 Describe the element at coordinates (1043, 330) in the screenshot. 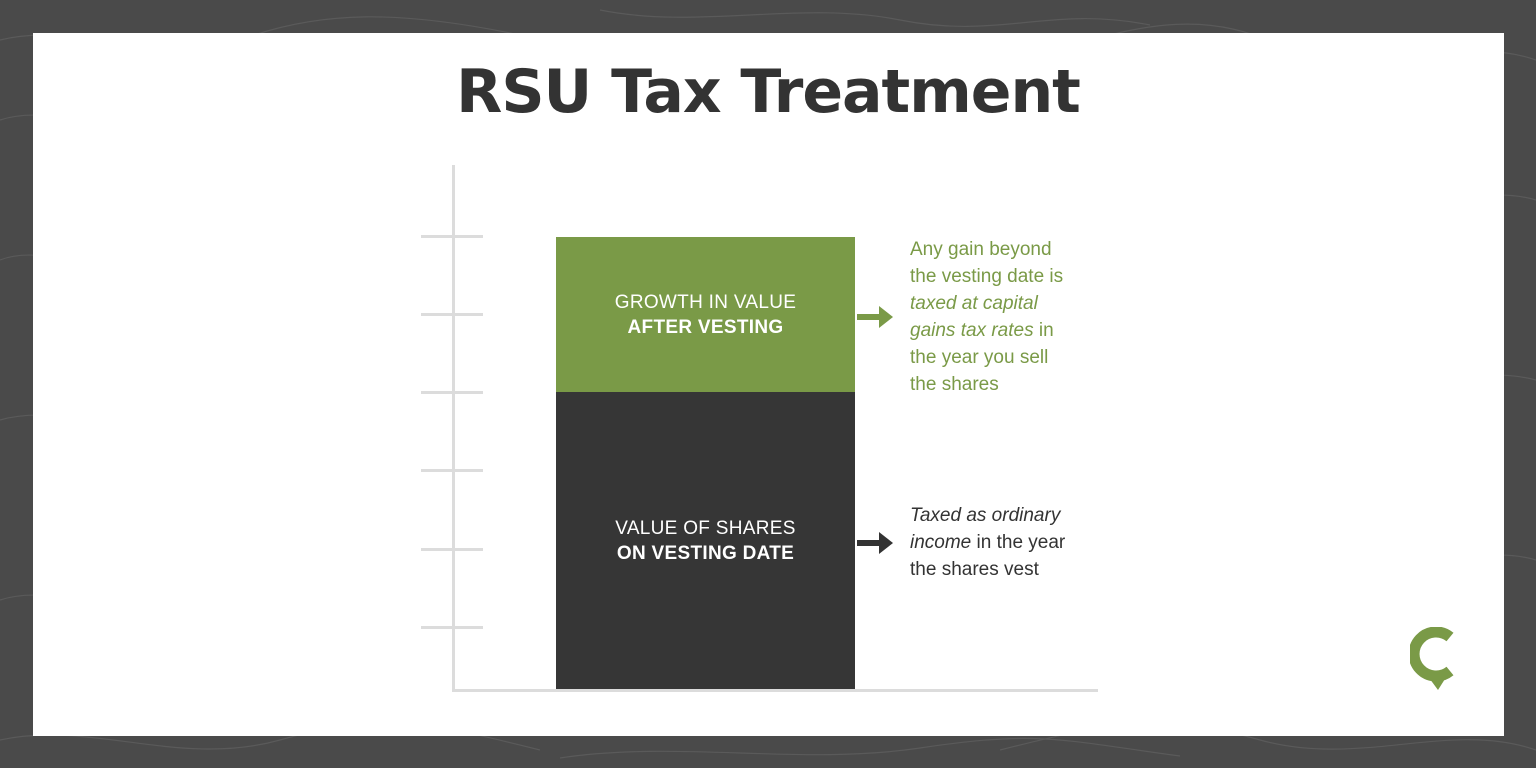

I see `note-text: in` at that location.